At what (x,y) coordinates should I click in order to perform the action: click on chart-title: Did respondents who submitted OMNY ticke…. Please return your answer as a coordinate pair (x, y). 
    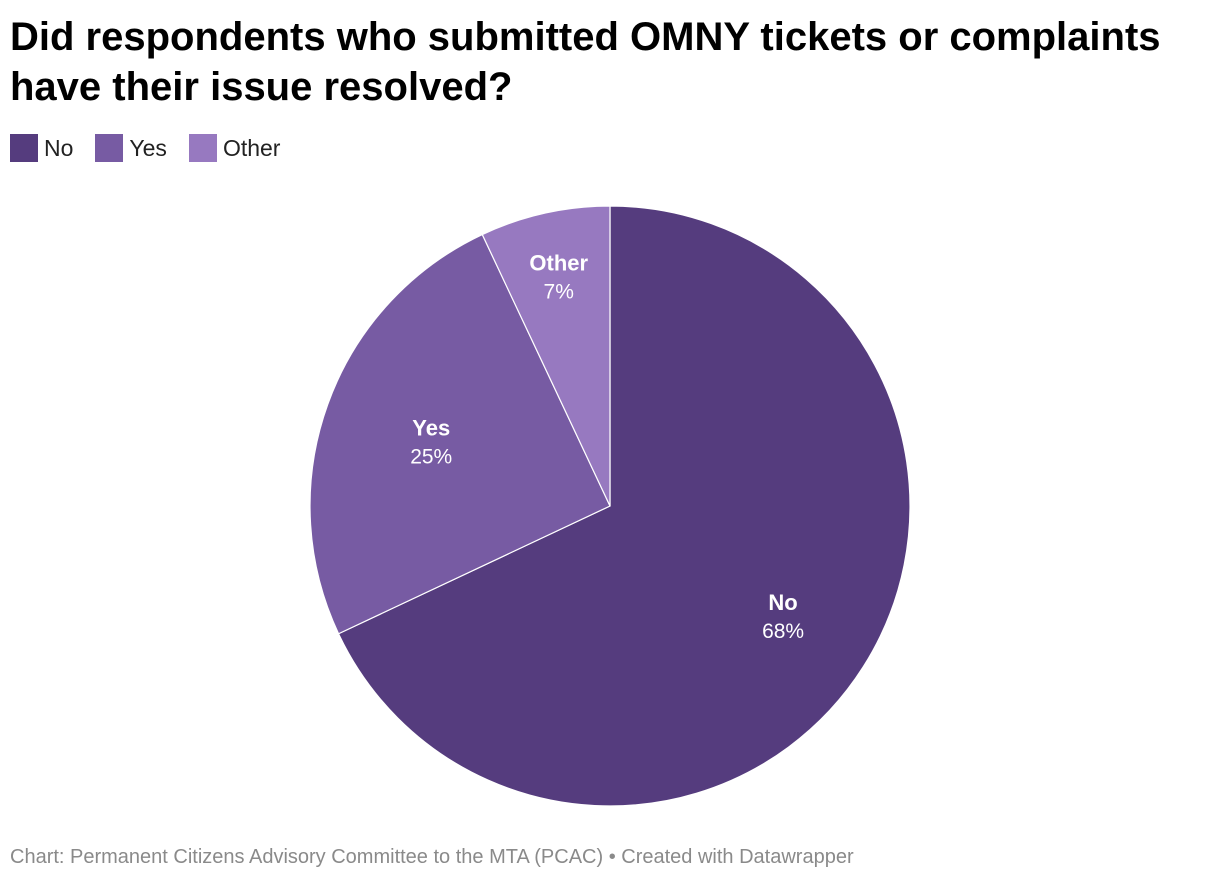
    Looking at the image, I should click on (585, 62).